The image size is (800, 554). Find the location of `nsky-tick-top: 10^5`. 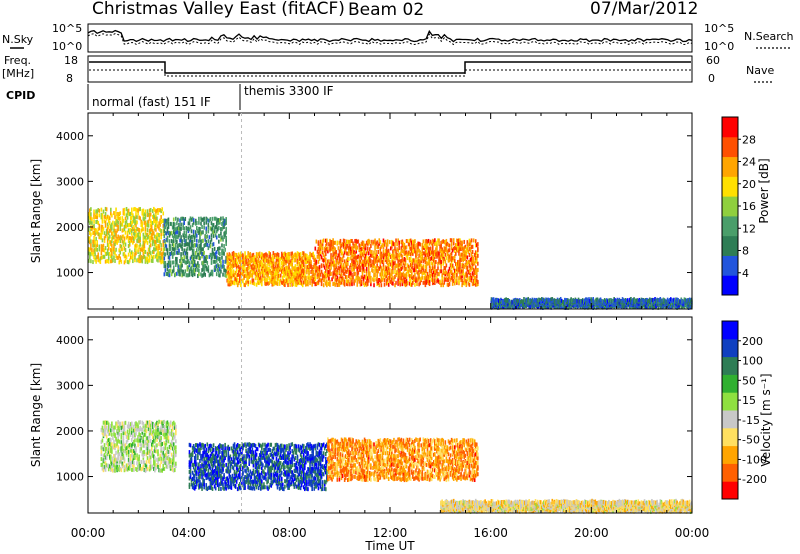

nsky-tick-top: 10^5 is located at coordinates (67, 28).